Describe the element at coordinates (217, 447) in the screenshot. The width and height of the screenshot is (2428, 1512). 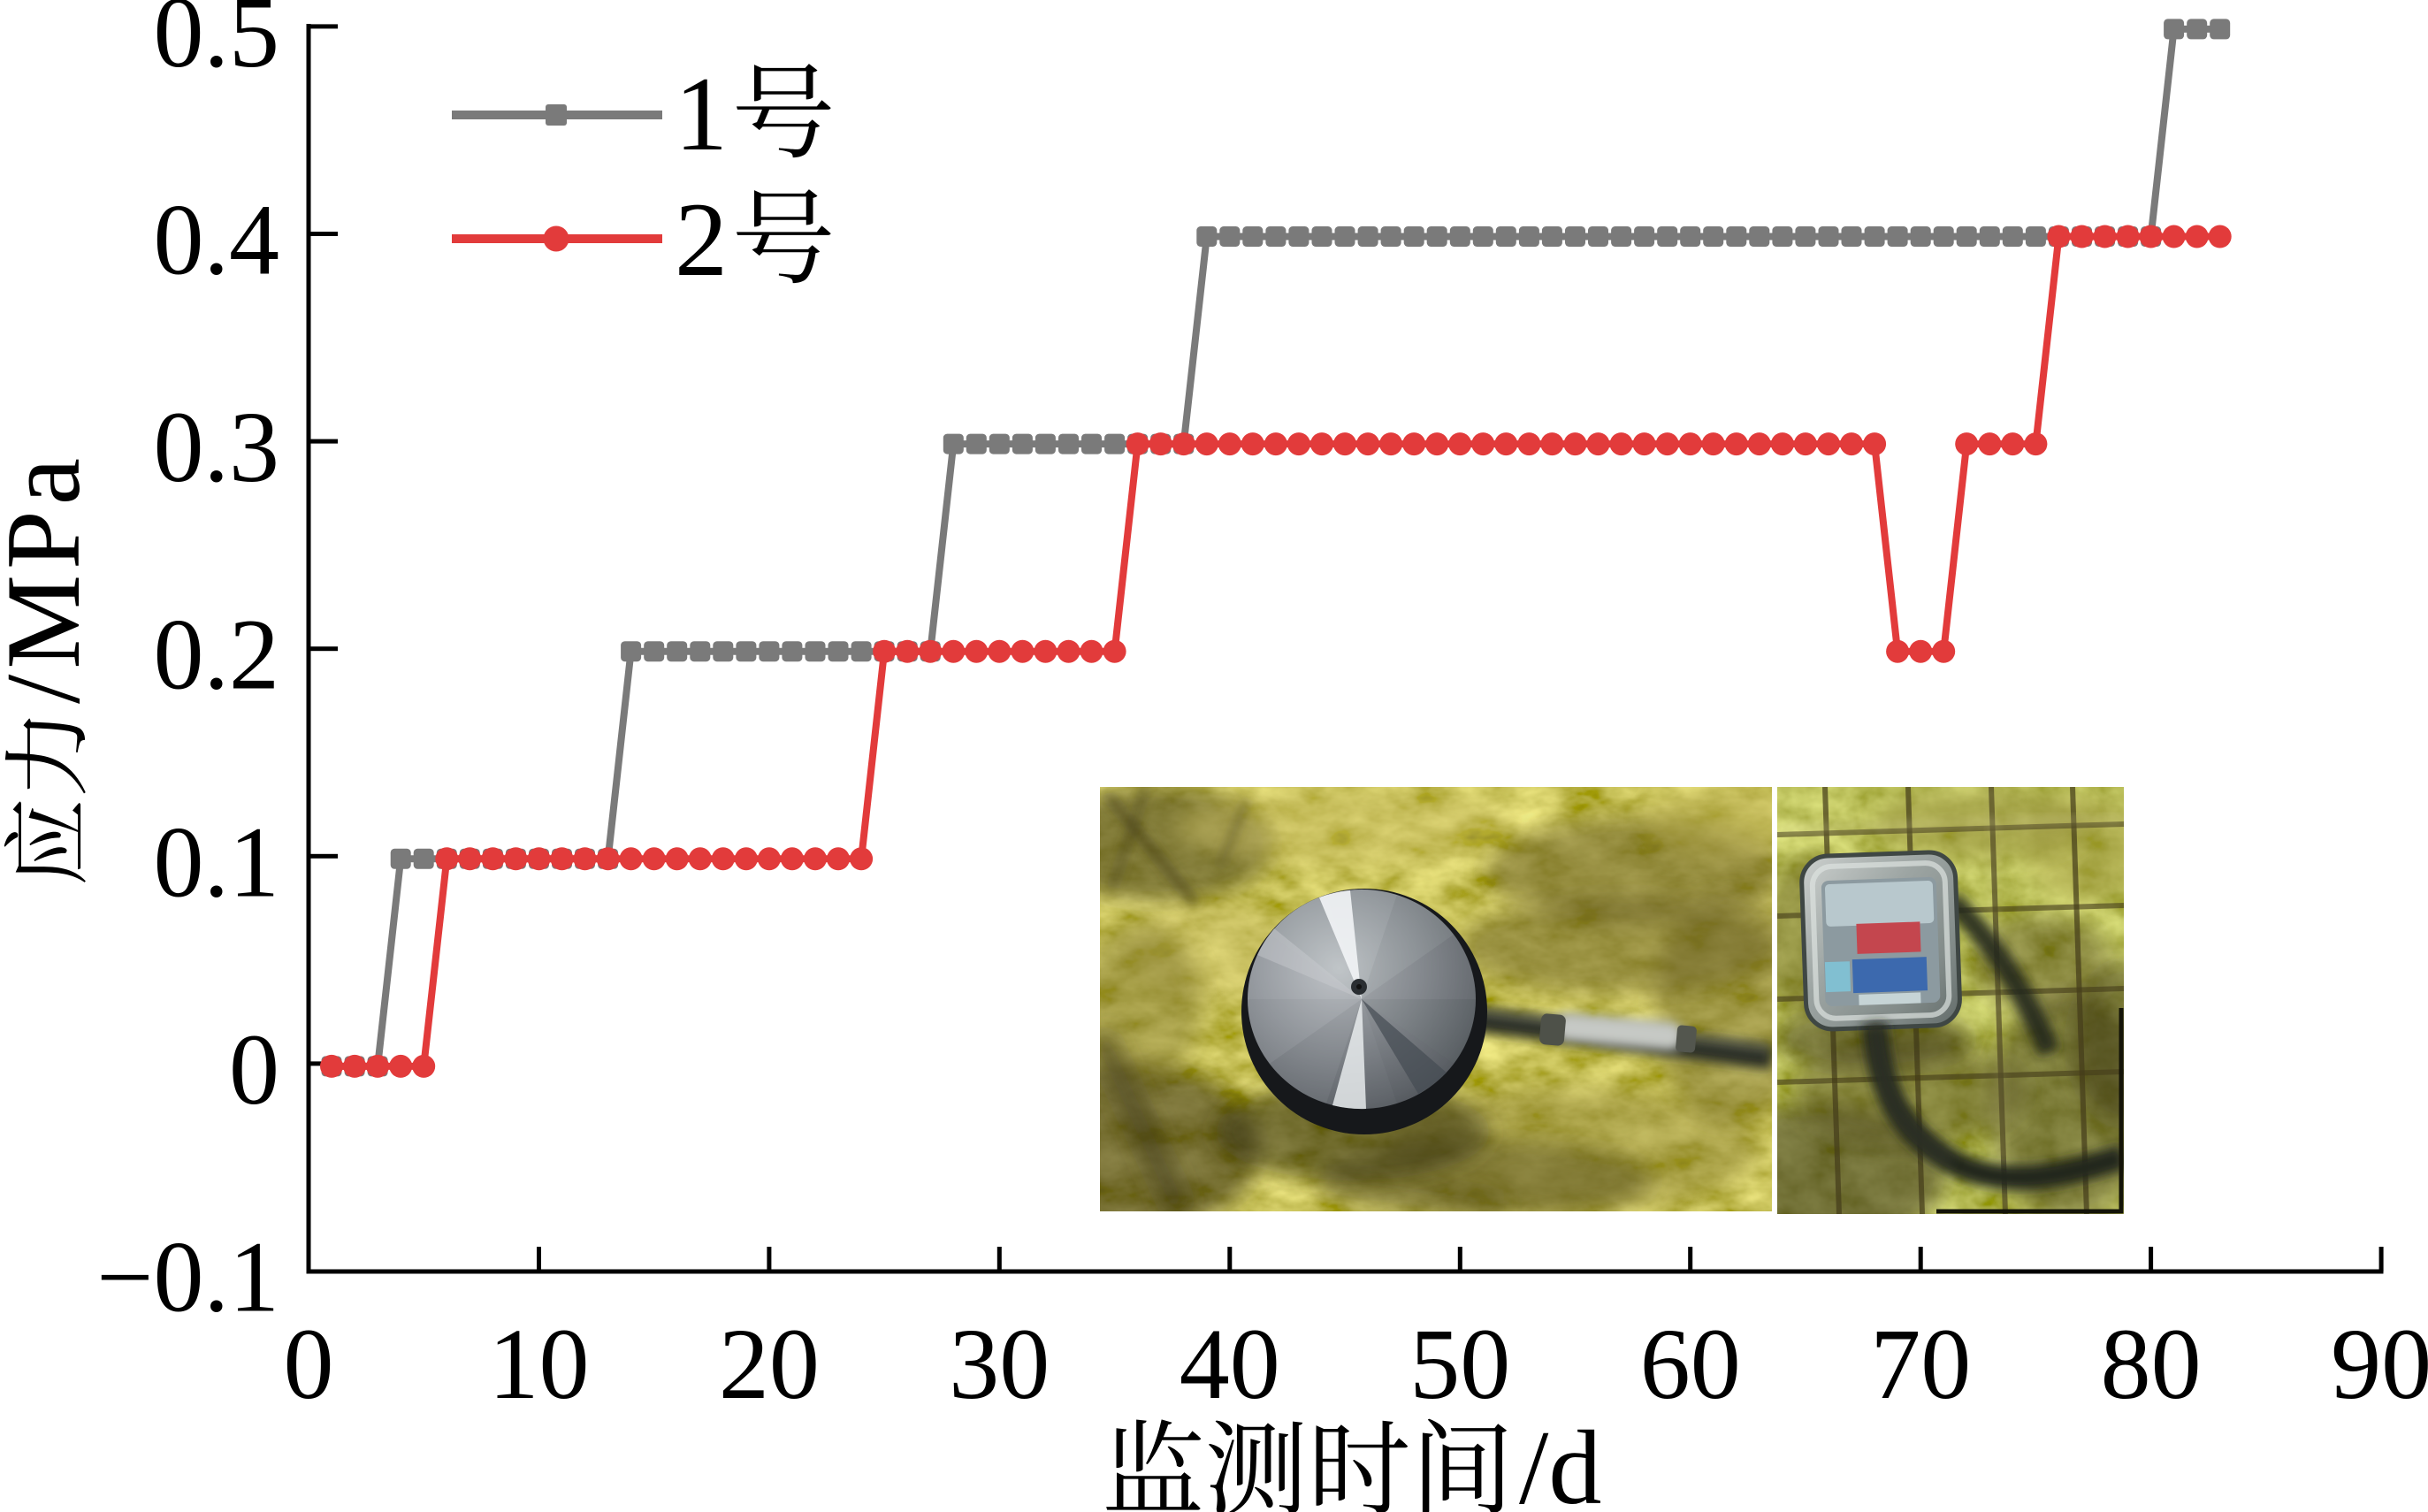
I see `svg-text: 0.3` at that location.